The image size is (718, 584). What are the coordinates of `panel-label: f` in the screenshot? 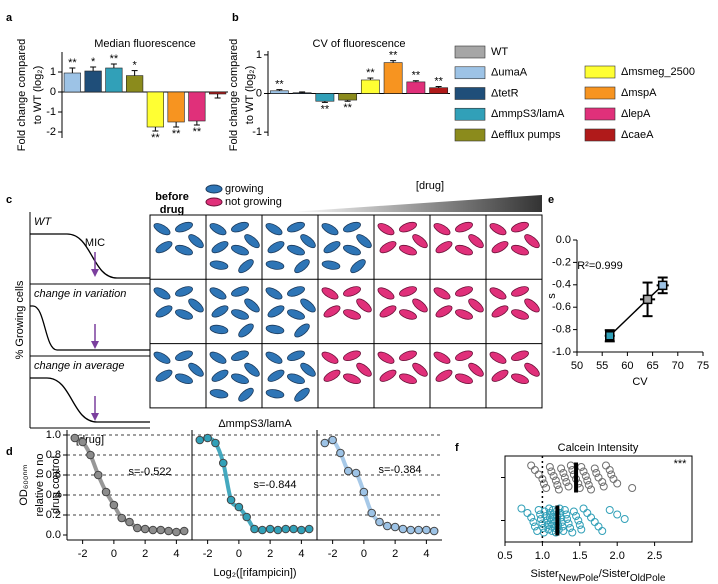 It's located at (457, 448).